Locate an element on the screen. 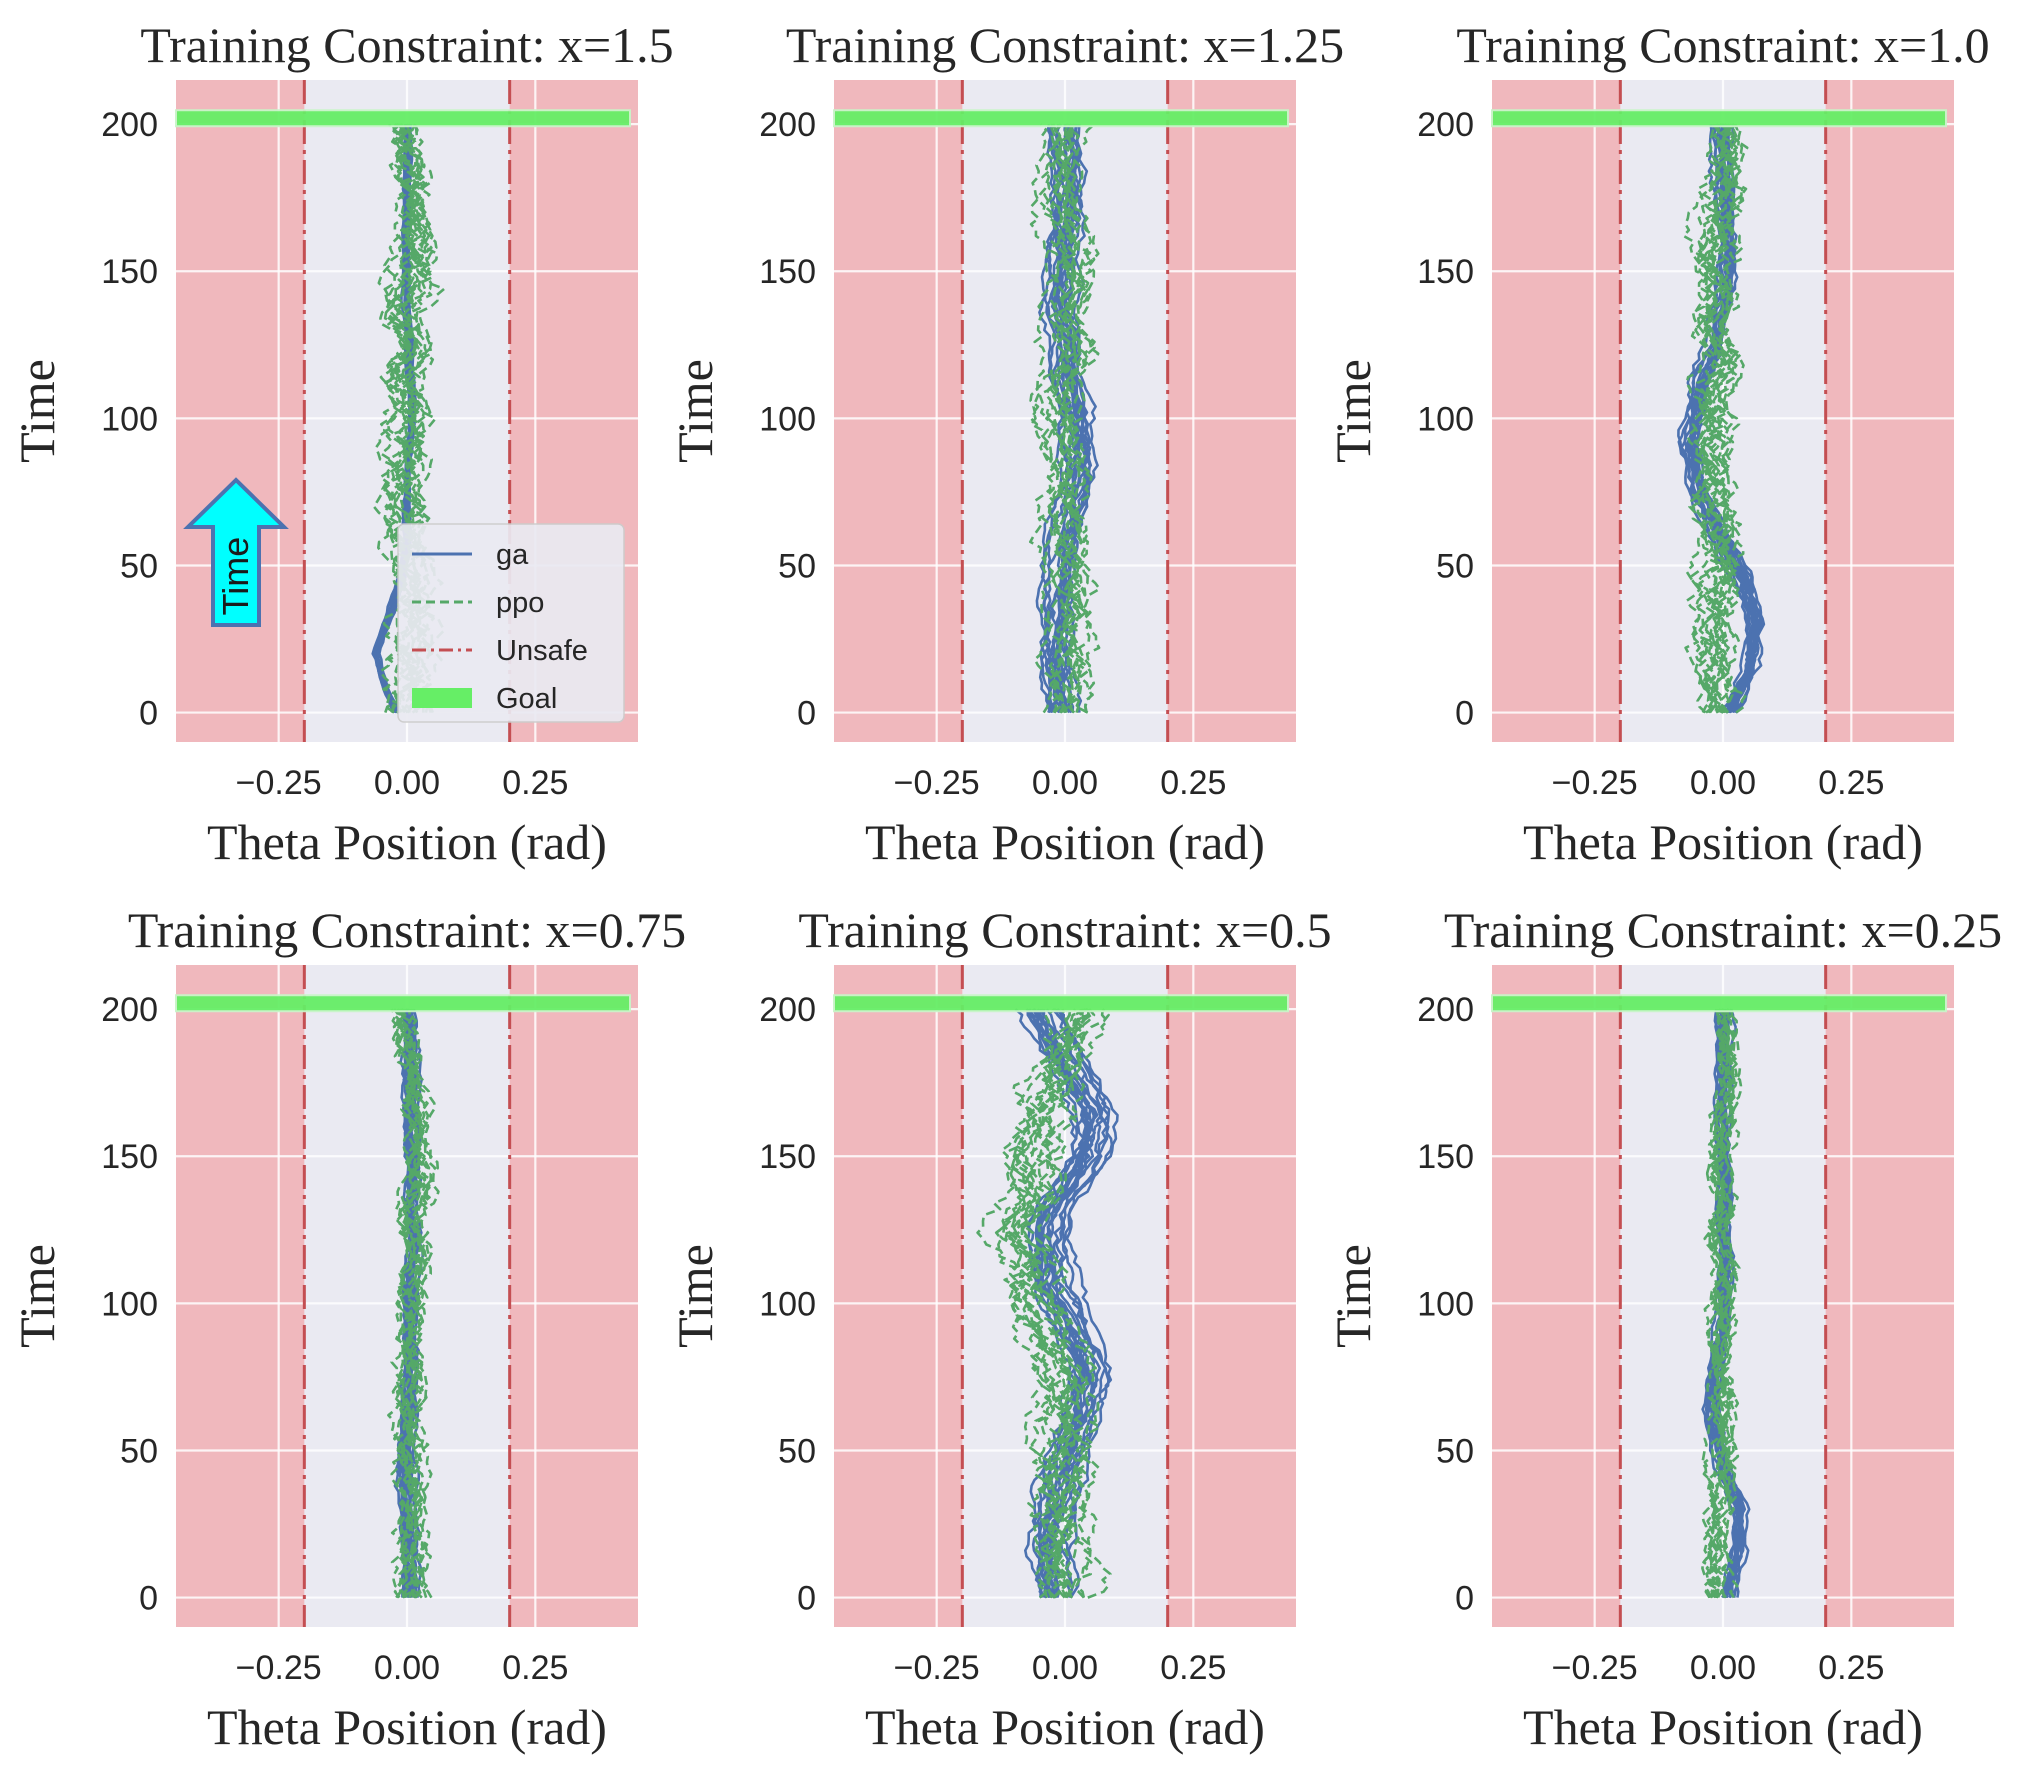  legend-box is located at coordinates (511, 623).